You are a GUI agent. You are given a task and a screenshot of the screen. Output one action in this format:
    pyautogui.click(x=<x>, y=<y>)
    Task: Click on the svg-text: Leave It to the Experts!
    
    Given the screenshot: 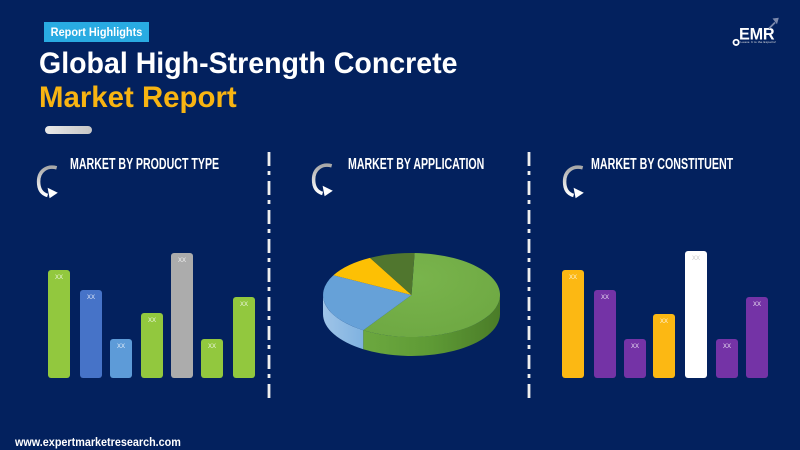 What is the action you would take?
    pyautogui.click(x=759, y=42)
    